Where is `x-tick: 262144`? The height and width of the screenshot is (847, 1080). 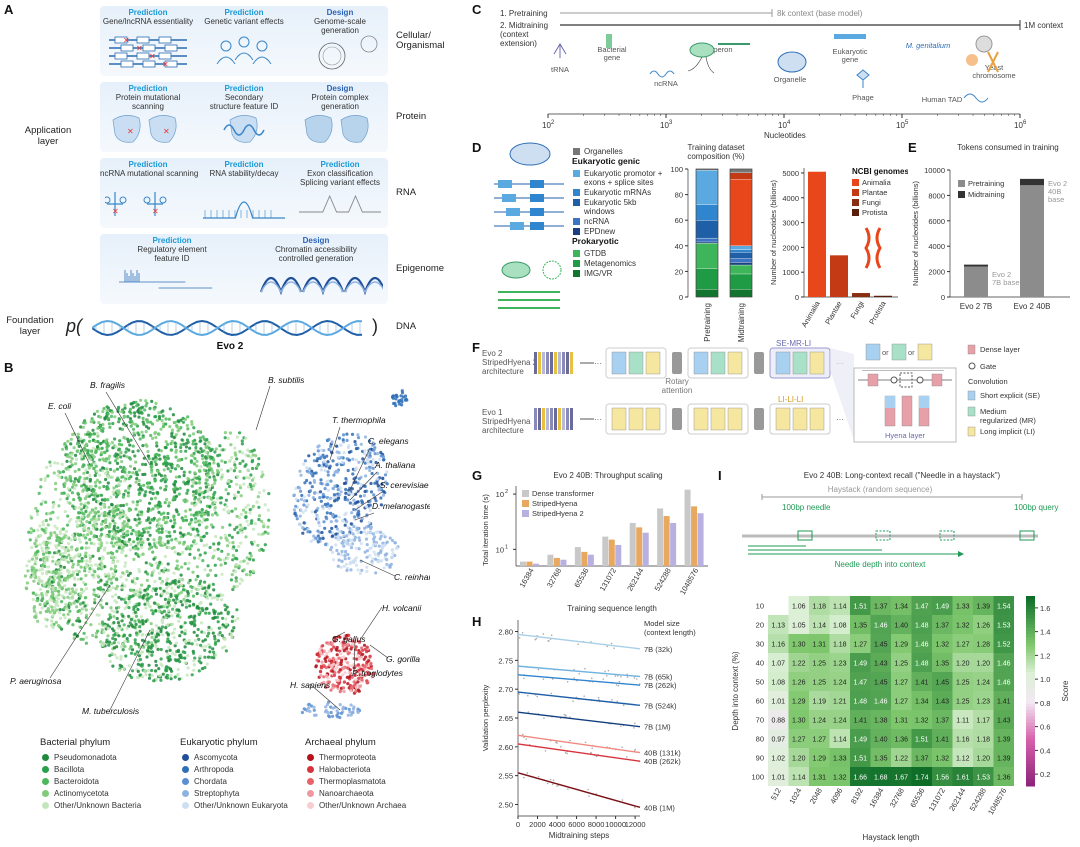
x-tick: 262144 is located at coordinates (957, 800).